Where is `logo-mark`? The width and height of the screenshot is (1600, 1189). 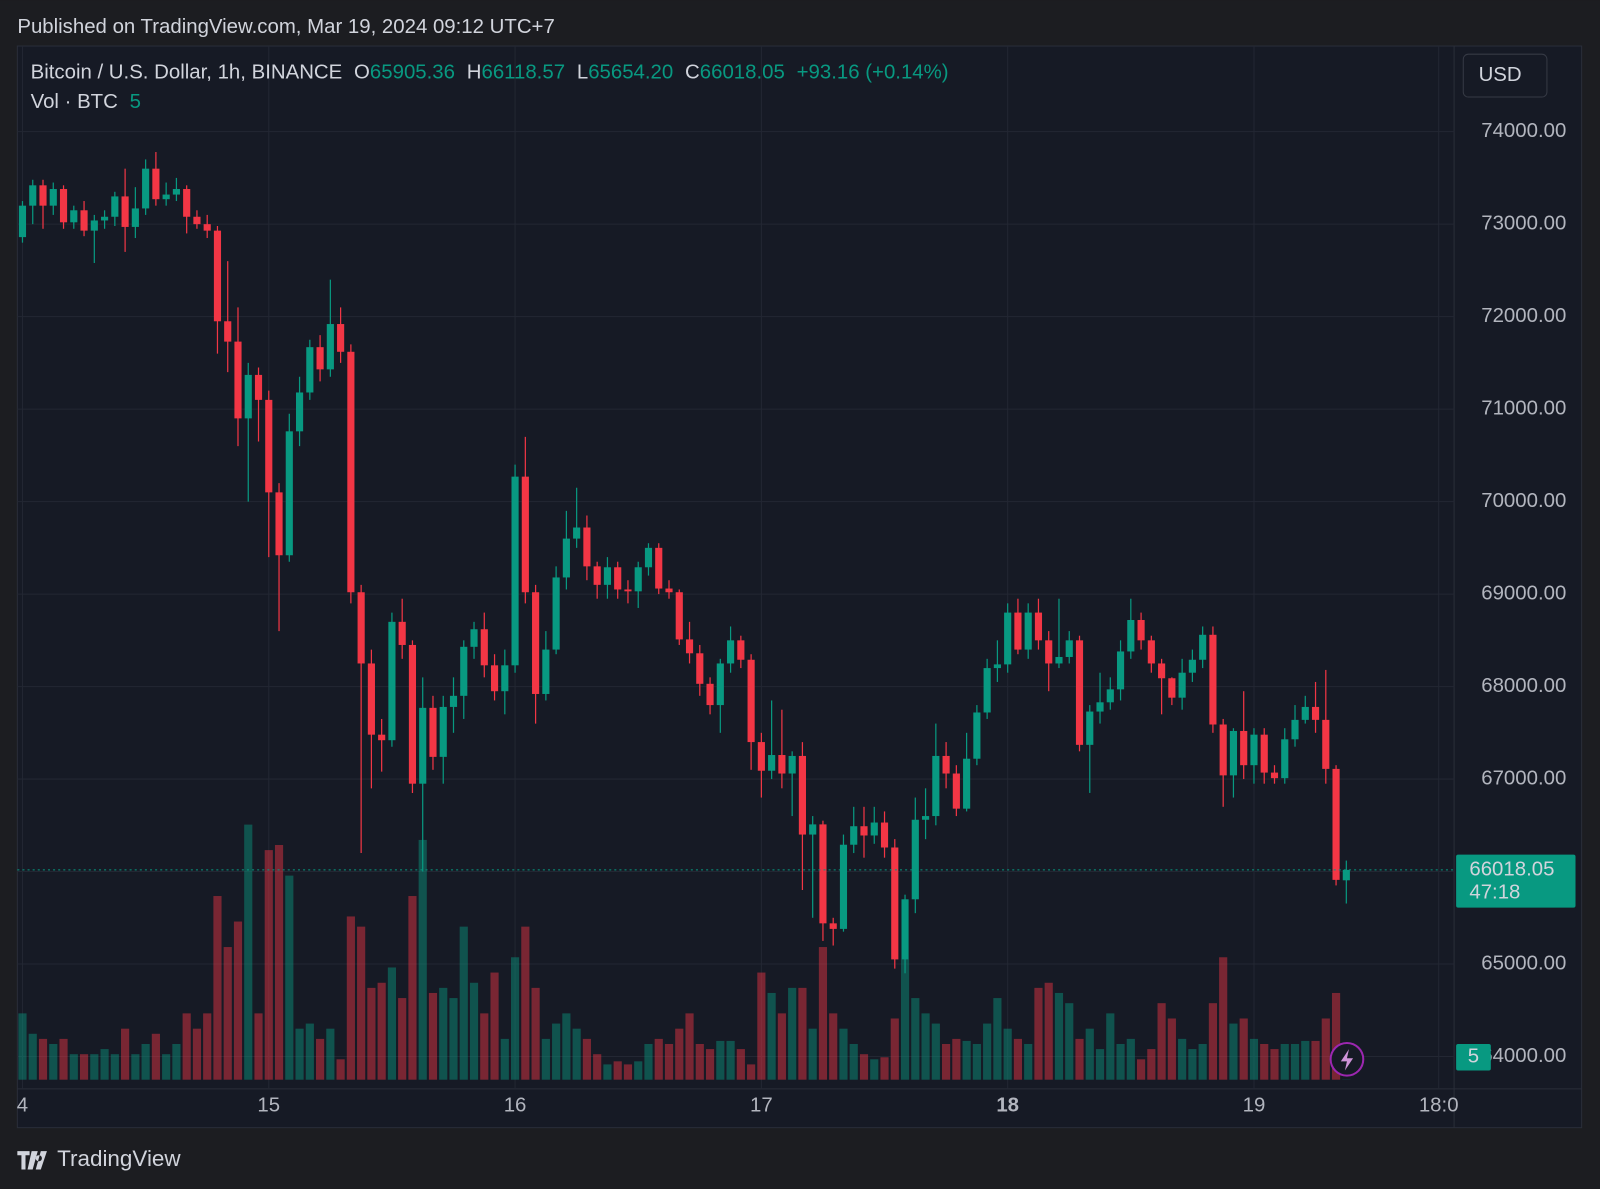 logo-mark is located at coordinates (32, 1160).